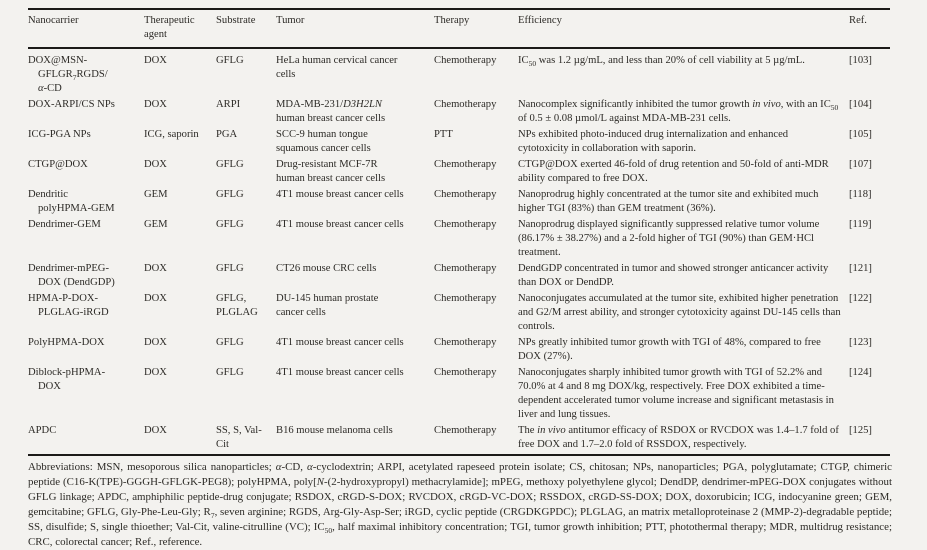 The height and width of the screenshot is (550, 927). Describe the element at coordinates (86, 29) in the screenshot. I see `column-header-nanocarrier: Nanocarrier` at that location.